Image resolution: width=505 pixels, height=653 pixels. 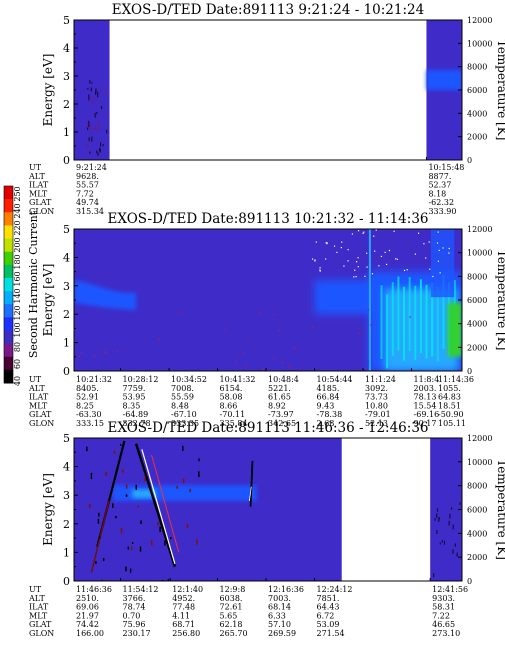 What do you see at coordinates (477, 113) in the screenshot?
I see `y-right-tick-label: 4000` at bounding box center [477, 113].